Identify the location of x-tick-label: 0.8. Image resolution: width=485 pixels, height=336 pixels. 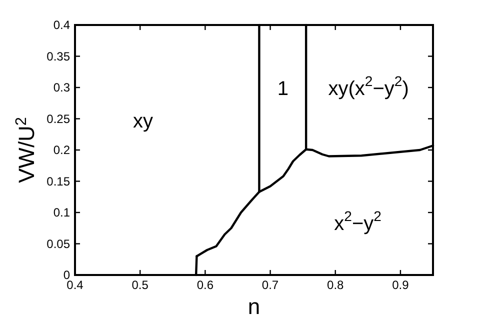
(335, 285).